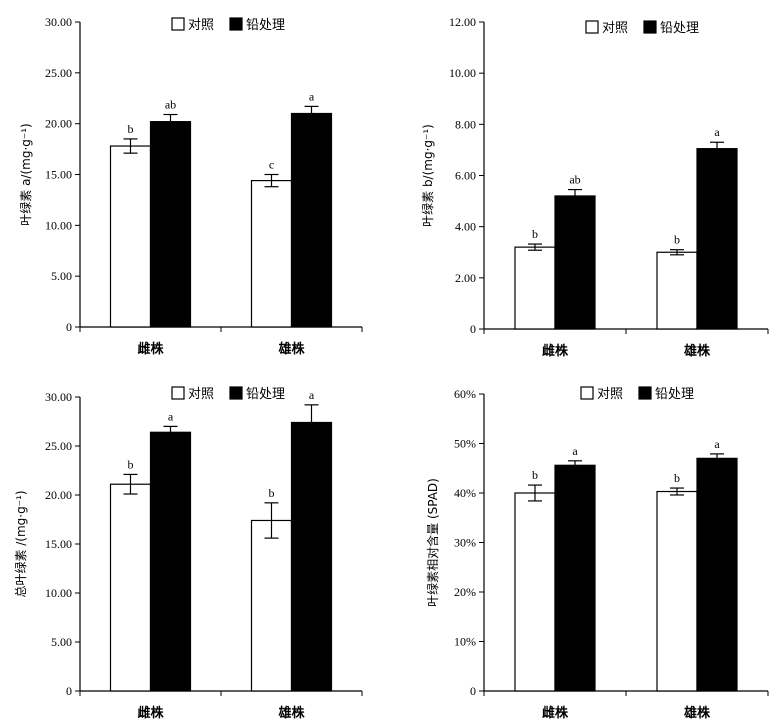  Describe the element at coordinates (465, 592) in the screenshot. I see `y-tick-label: 20%` at that location.